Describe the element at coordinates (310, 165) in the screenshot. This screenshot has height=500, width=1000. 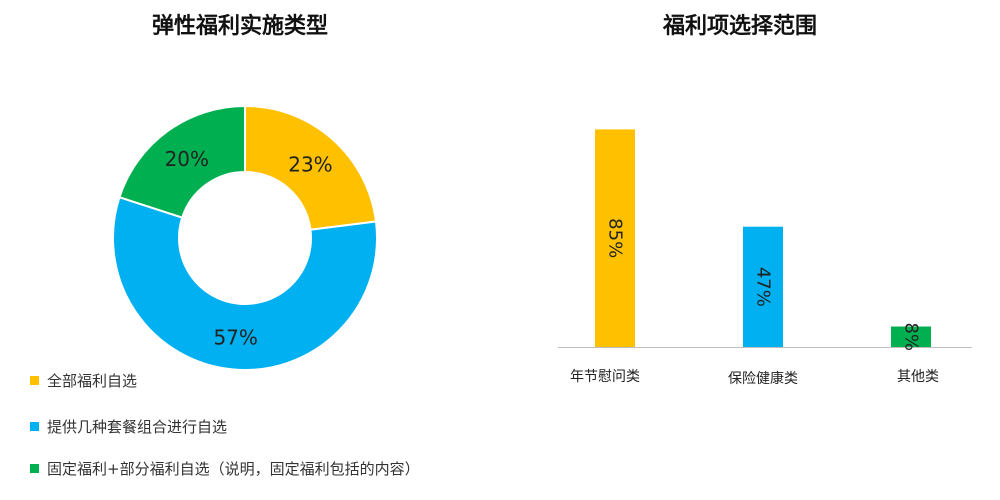
I see `donut-slice-label: 23%` at that location.